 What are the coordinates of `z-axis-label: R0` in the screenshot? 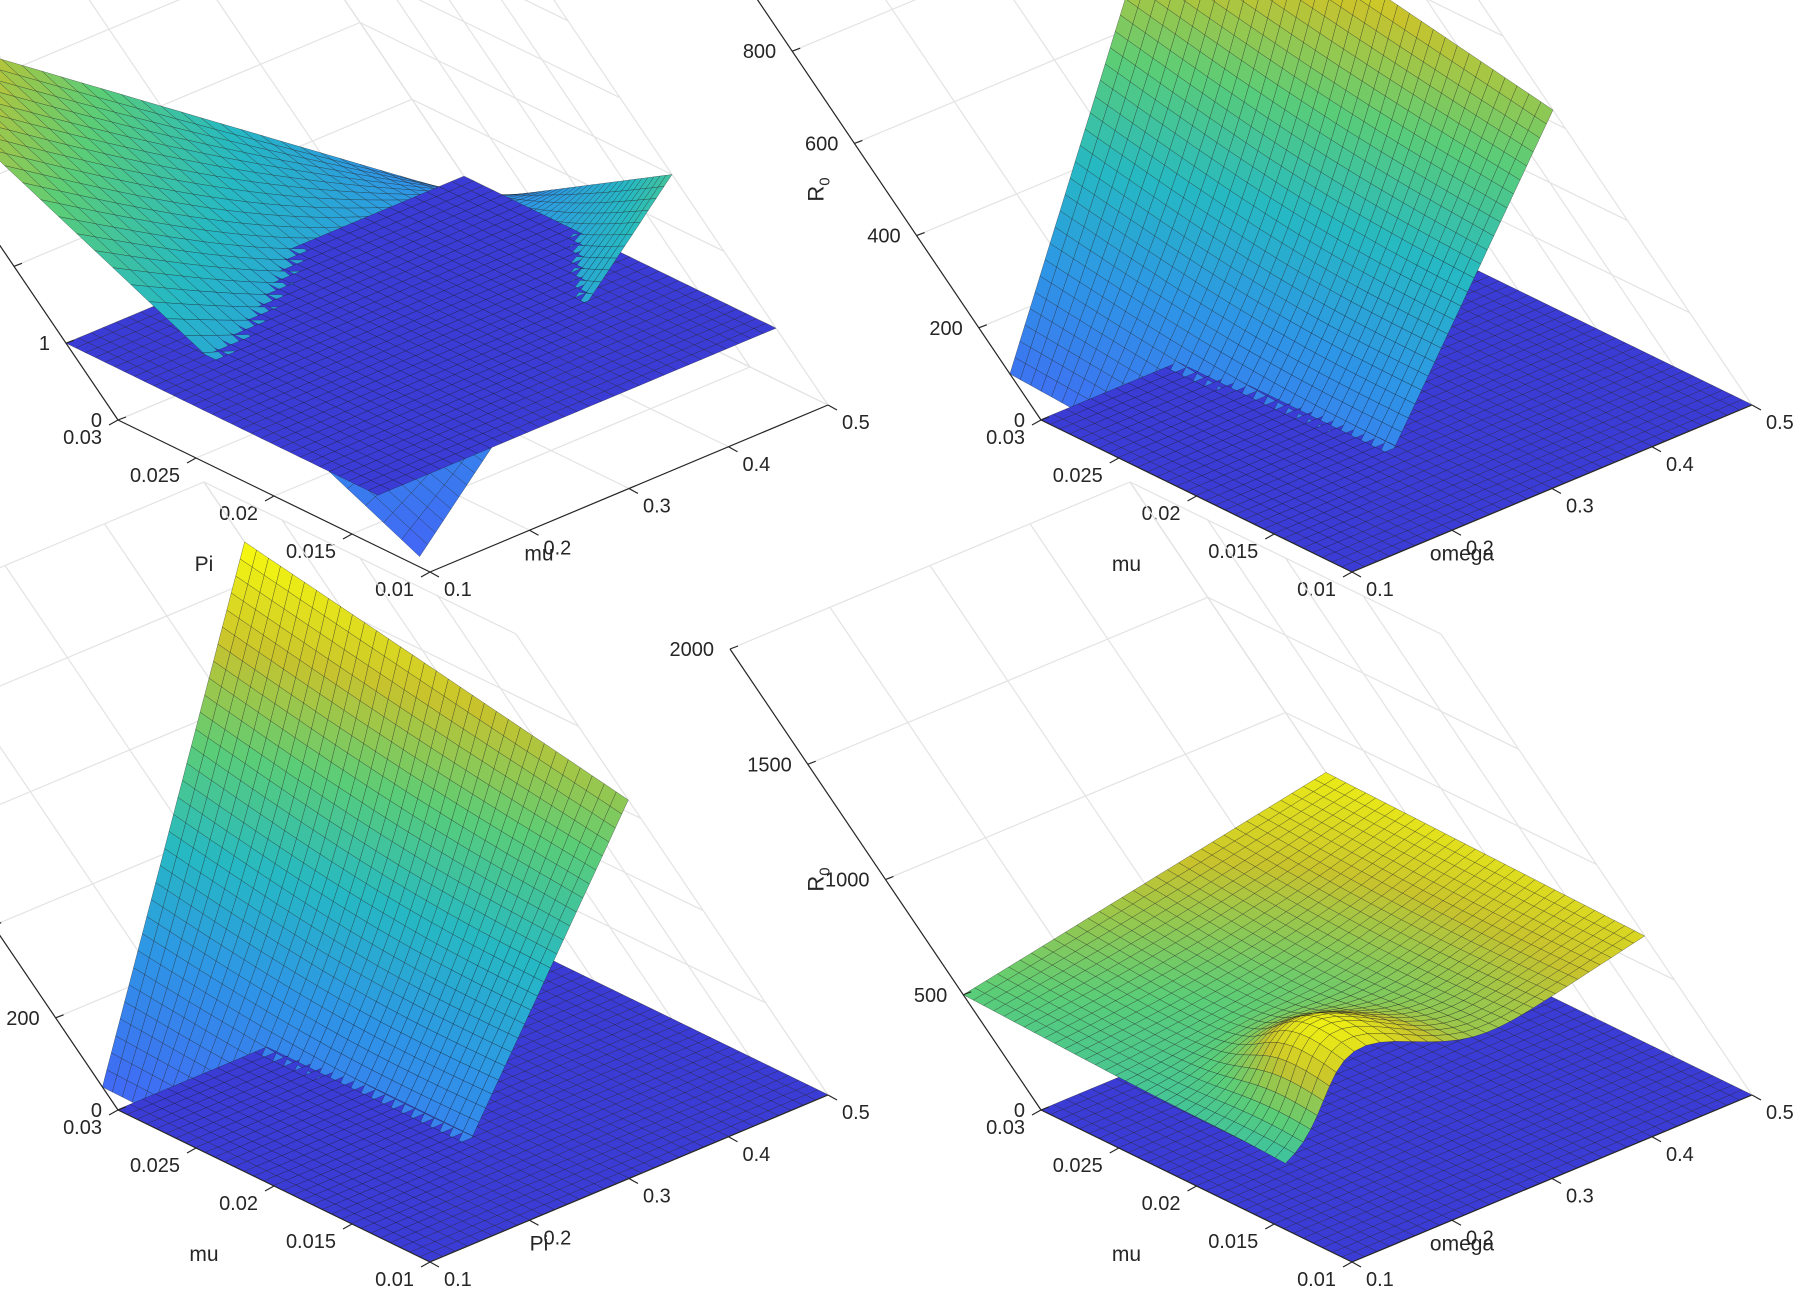 It's located at (819, 189).